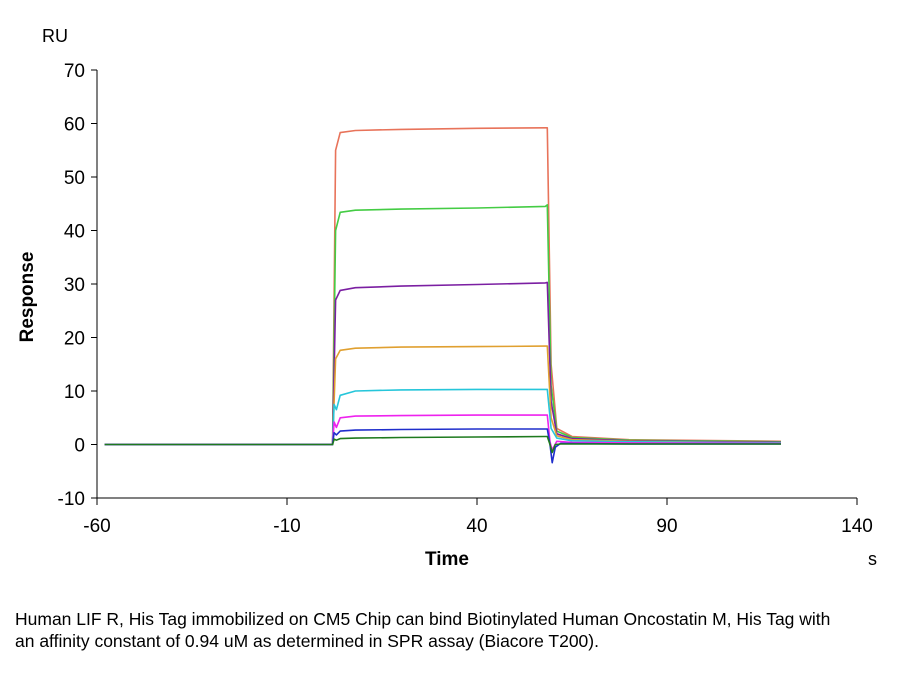 Image resolution: width=900 pixels, height=686 pixels. I want to click on x-tick-label: 140, so click(857, 526).